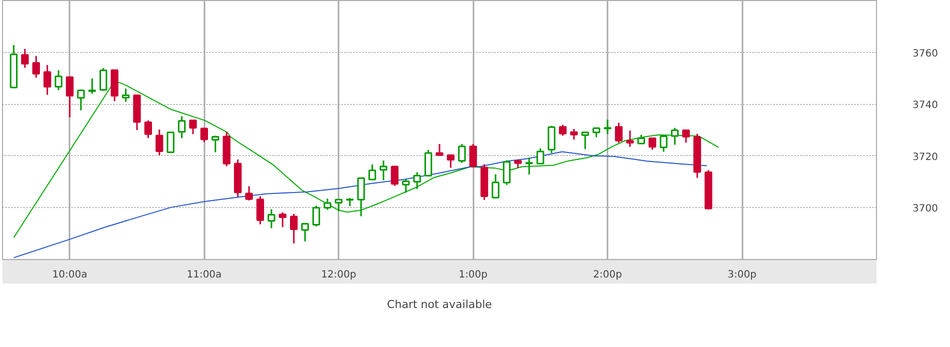 This screenshot has height=347, width=950. What do you see at coordinates (925, 157) in the screenshot?
I see `y-tick-label: 3720` at bounding box center [925, 157].